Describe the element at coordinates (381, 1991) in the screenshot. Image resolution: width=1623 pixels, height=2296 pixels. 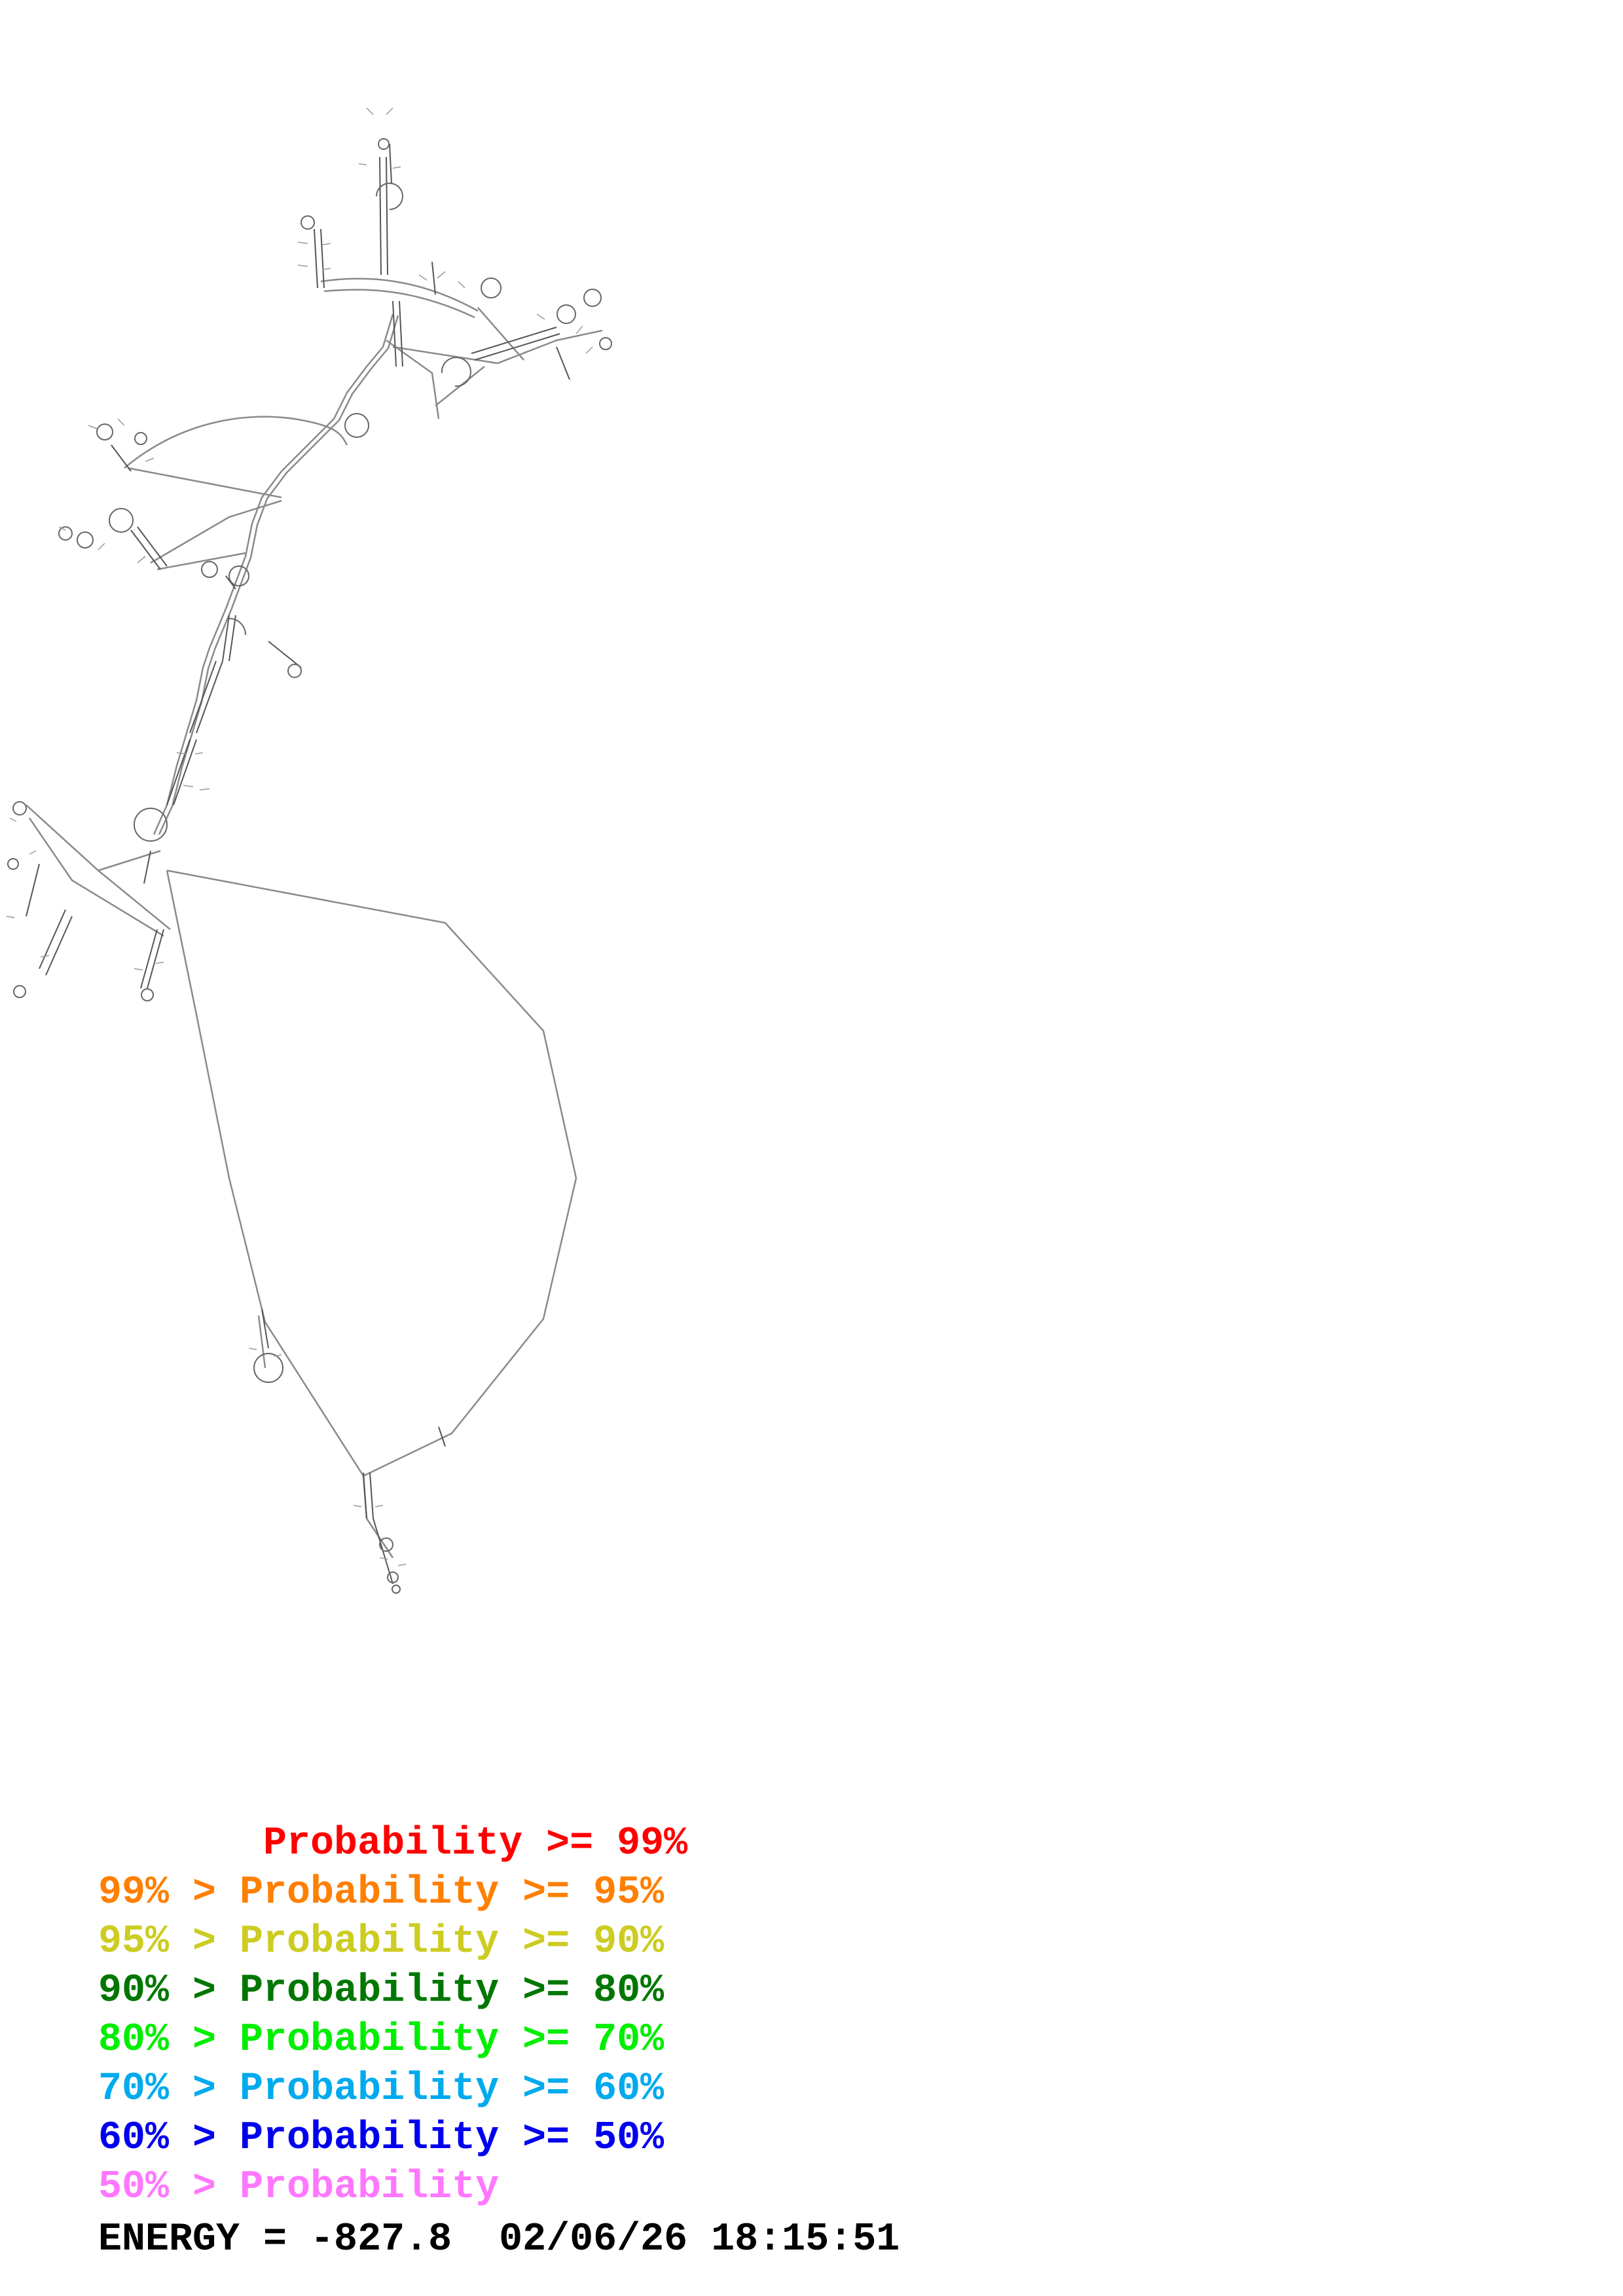
I see `legend-row: 90% > Probability >= 80%` at that location.